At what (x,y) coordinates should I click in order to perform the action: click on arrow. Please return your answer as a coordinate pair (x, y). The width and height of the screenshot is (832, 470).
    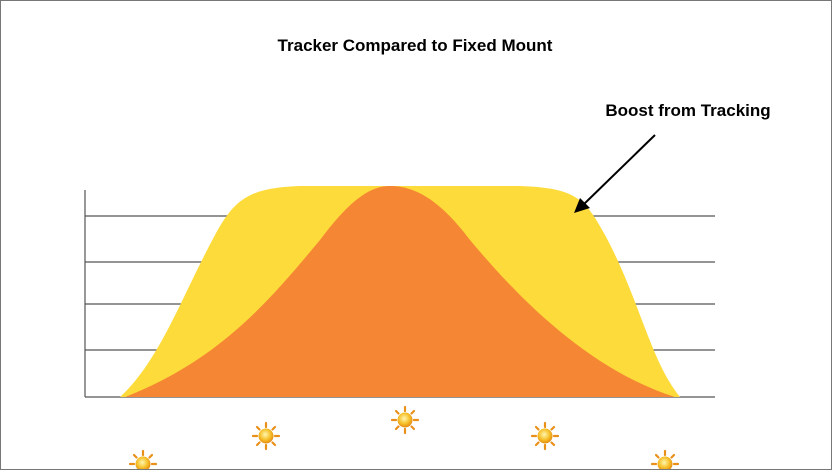
    Looking at the image, I should click on (618, 170).